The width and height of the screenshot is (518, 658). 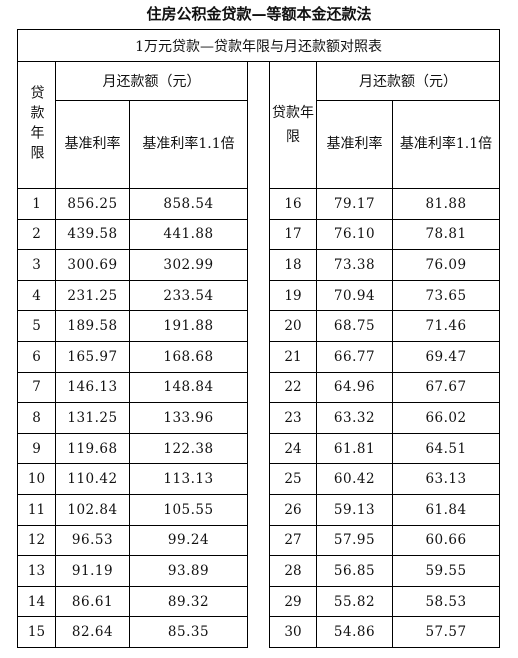 What do you see at coordinates (92, 234) in the screenshot?
I see `base-rate-cell-left: 439.58` at bounding box center [92, 234].